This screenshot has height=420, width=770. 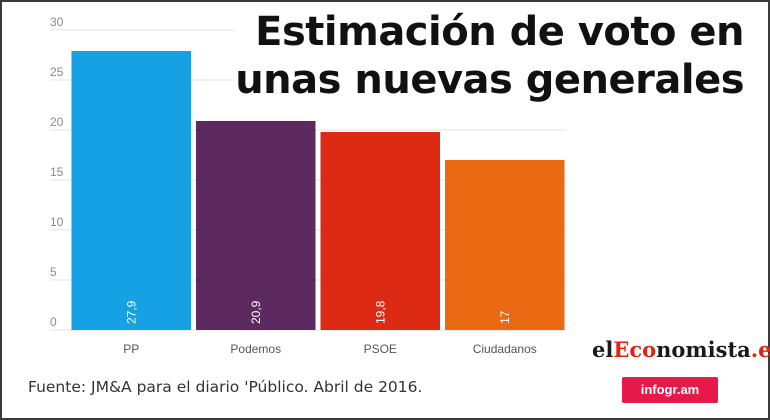 I want to click on logo-part-es: .es, so click(x=760, y=349).